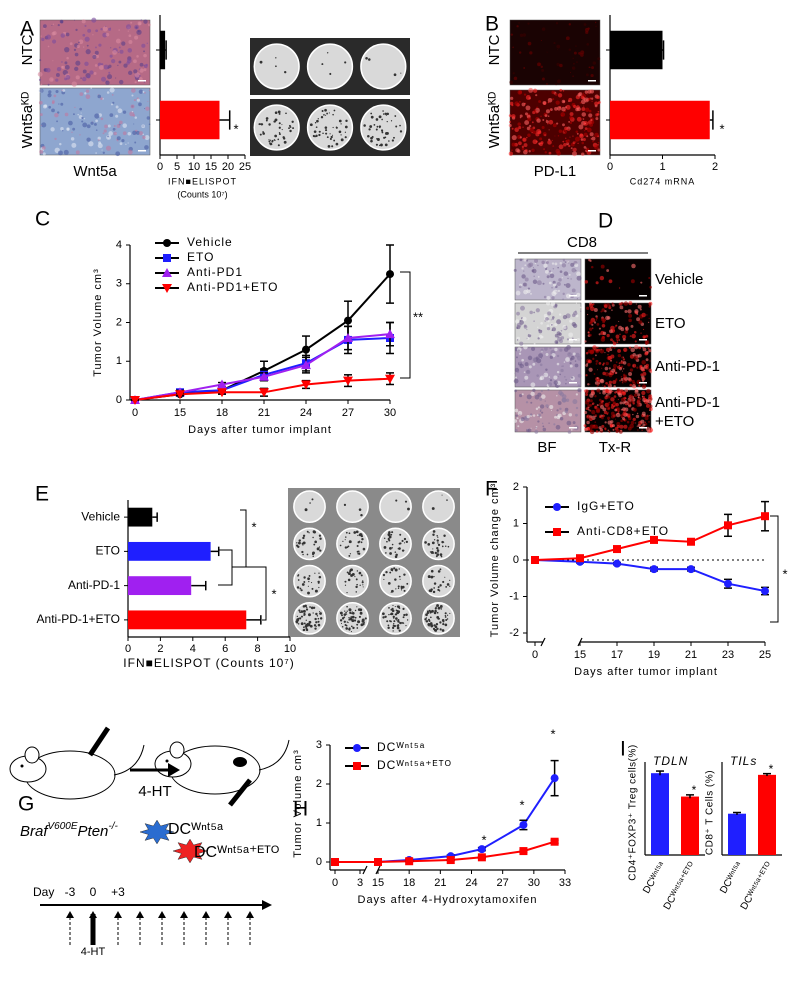  Describe the element at coordinates (617, 655) in the screenshot. I see `x-tick-label: 17` at that location.